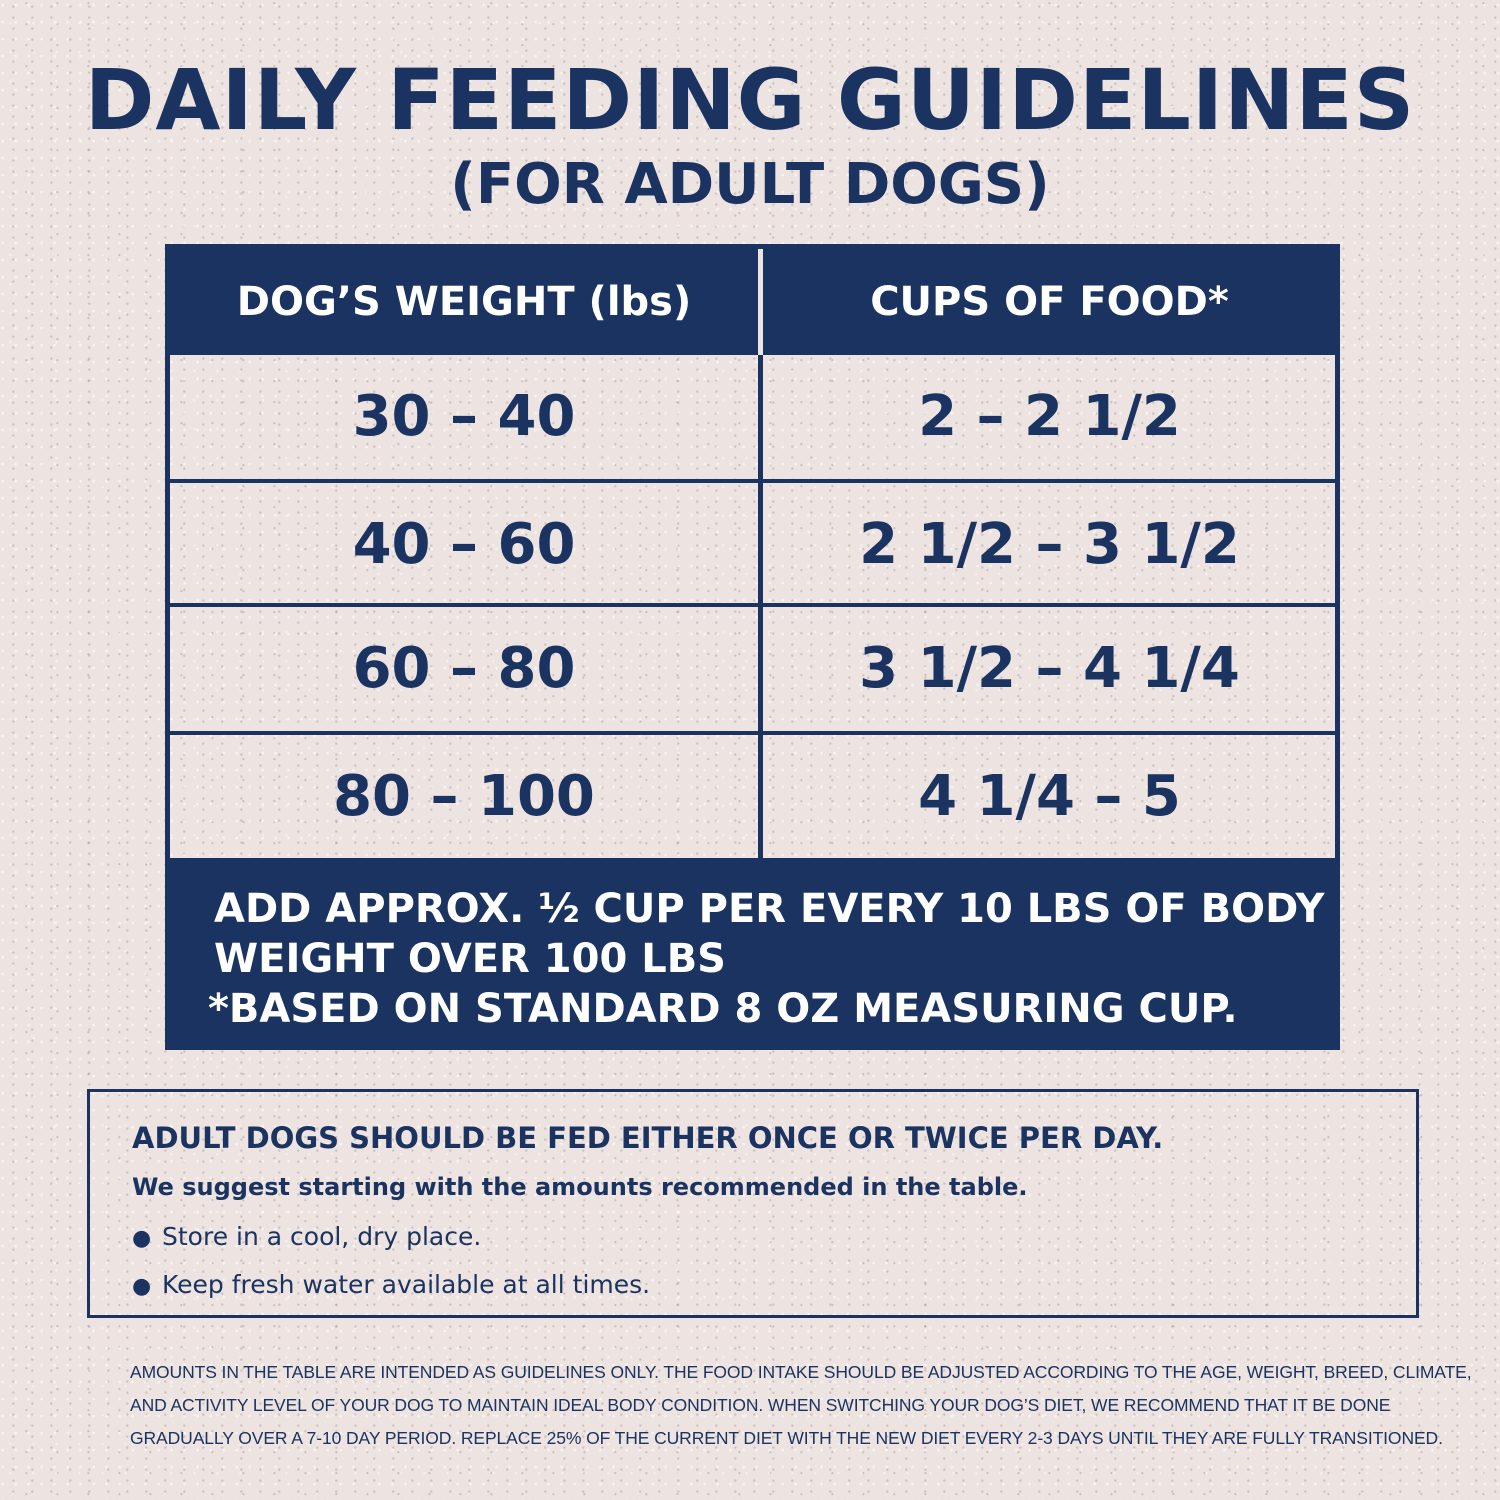  I want to click on column-header-cups: CUPS OF FOOD*, so click(1049, 302).